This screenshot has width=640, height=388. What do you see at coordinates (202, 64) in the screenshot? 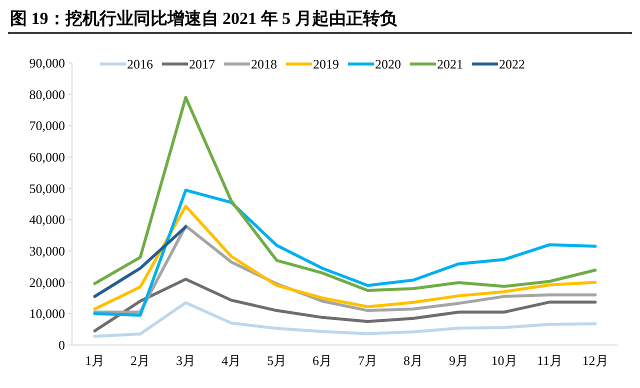
I see `legend-label: 2017` at bounding box center [202, 64].